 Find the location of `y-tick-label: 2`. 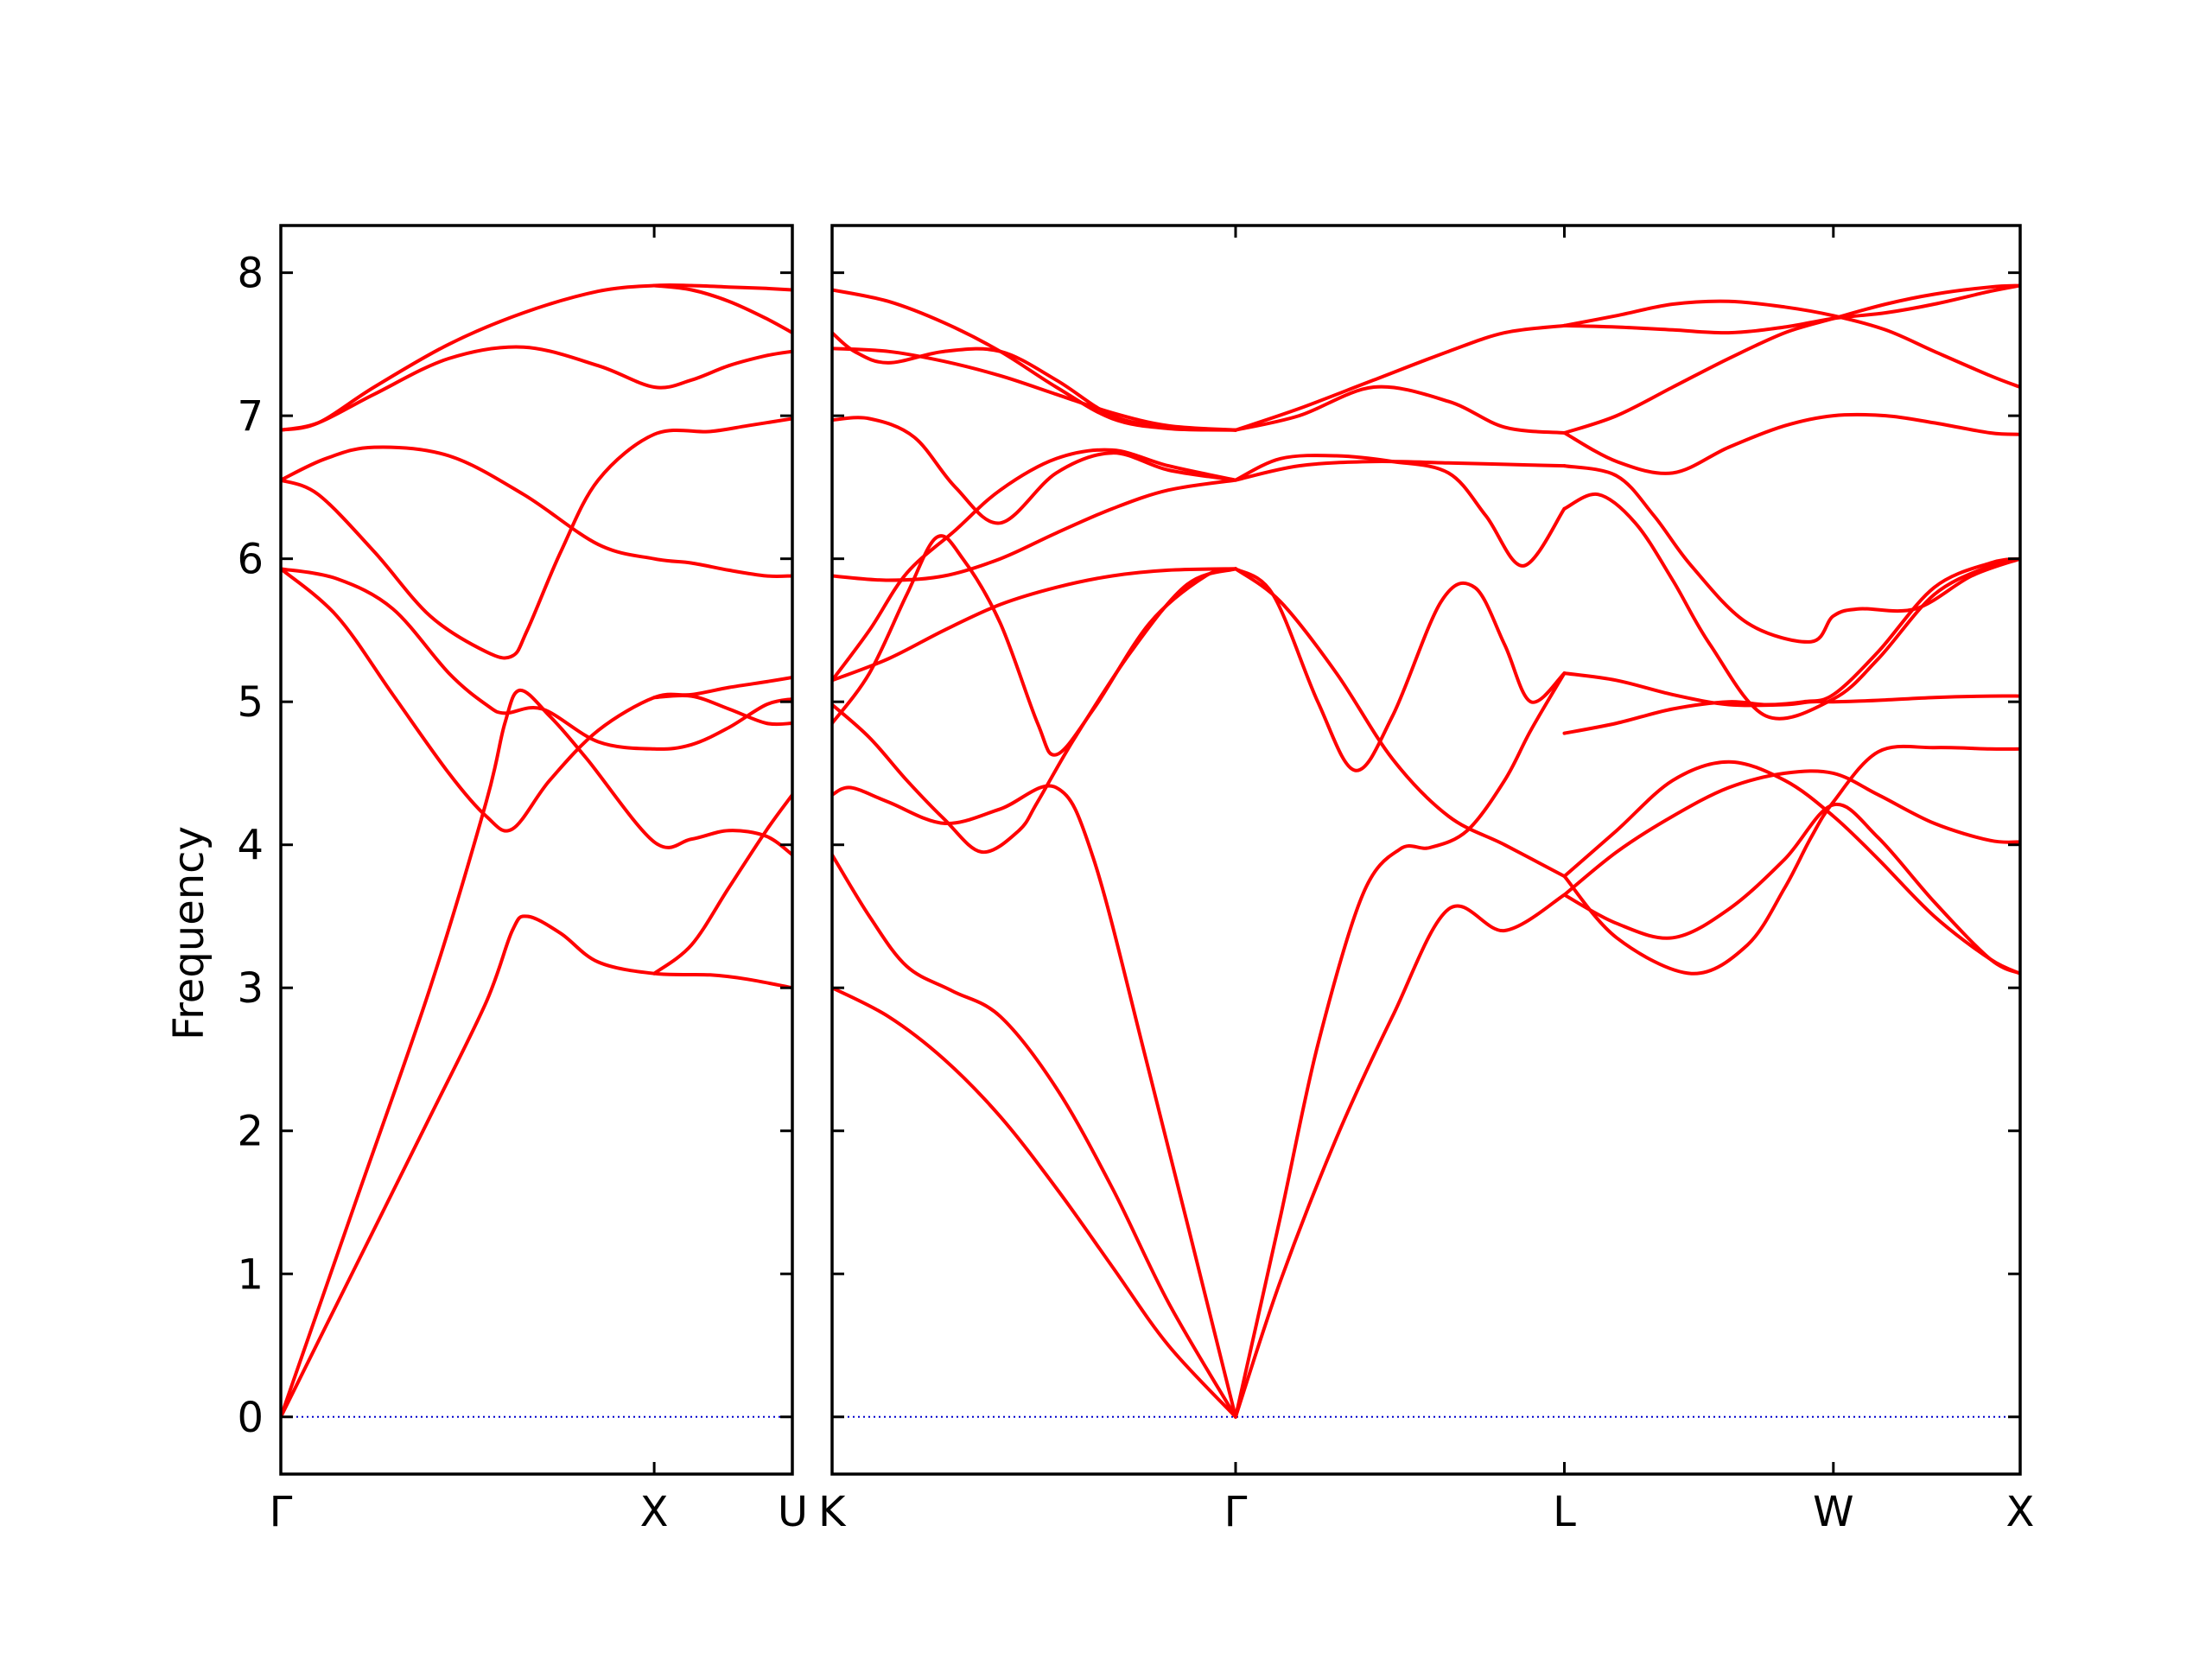

y-tick-label: 2 is located at coordinates (250, 1132).